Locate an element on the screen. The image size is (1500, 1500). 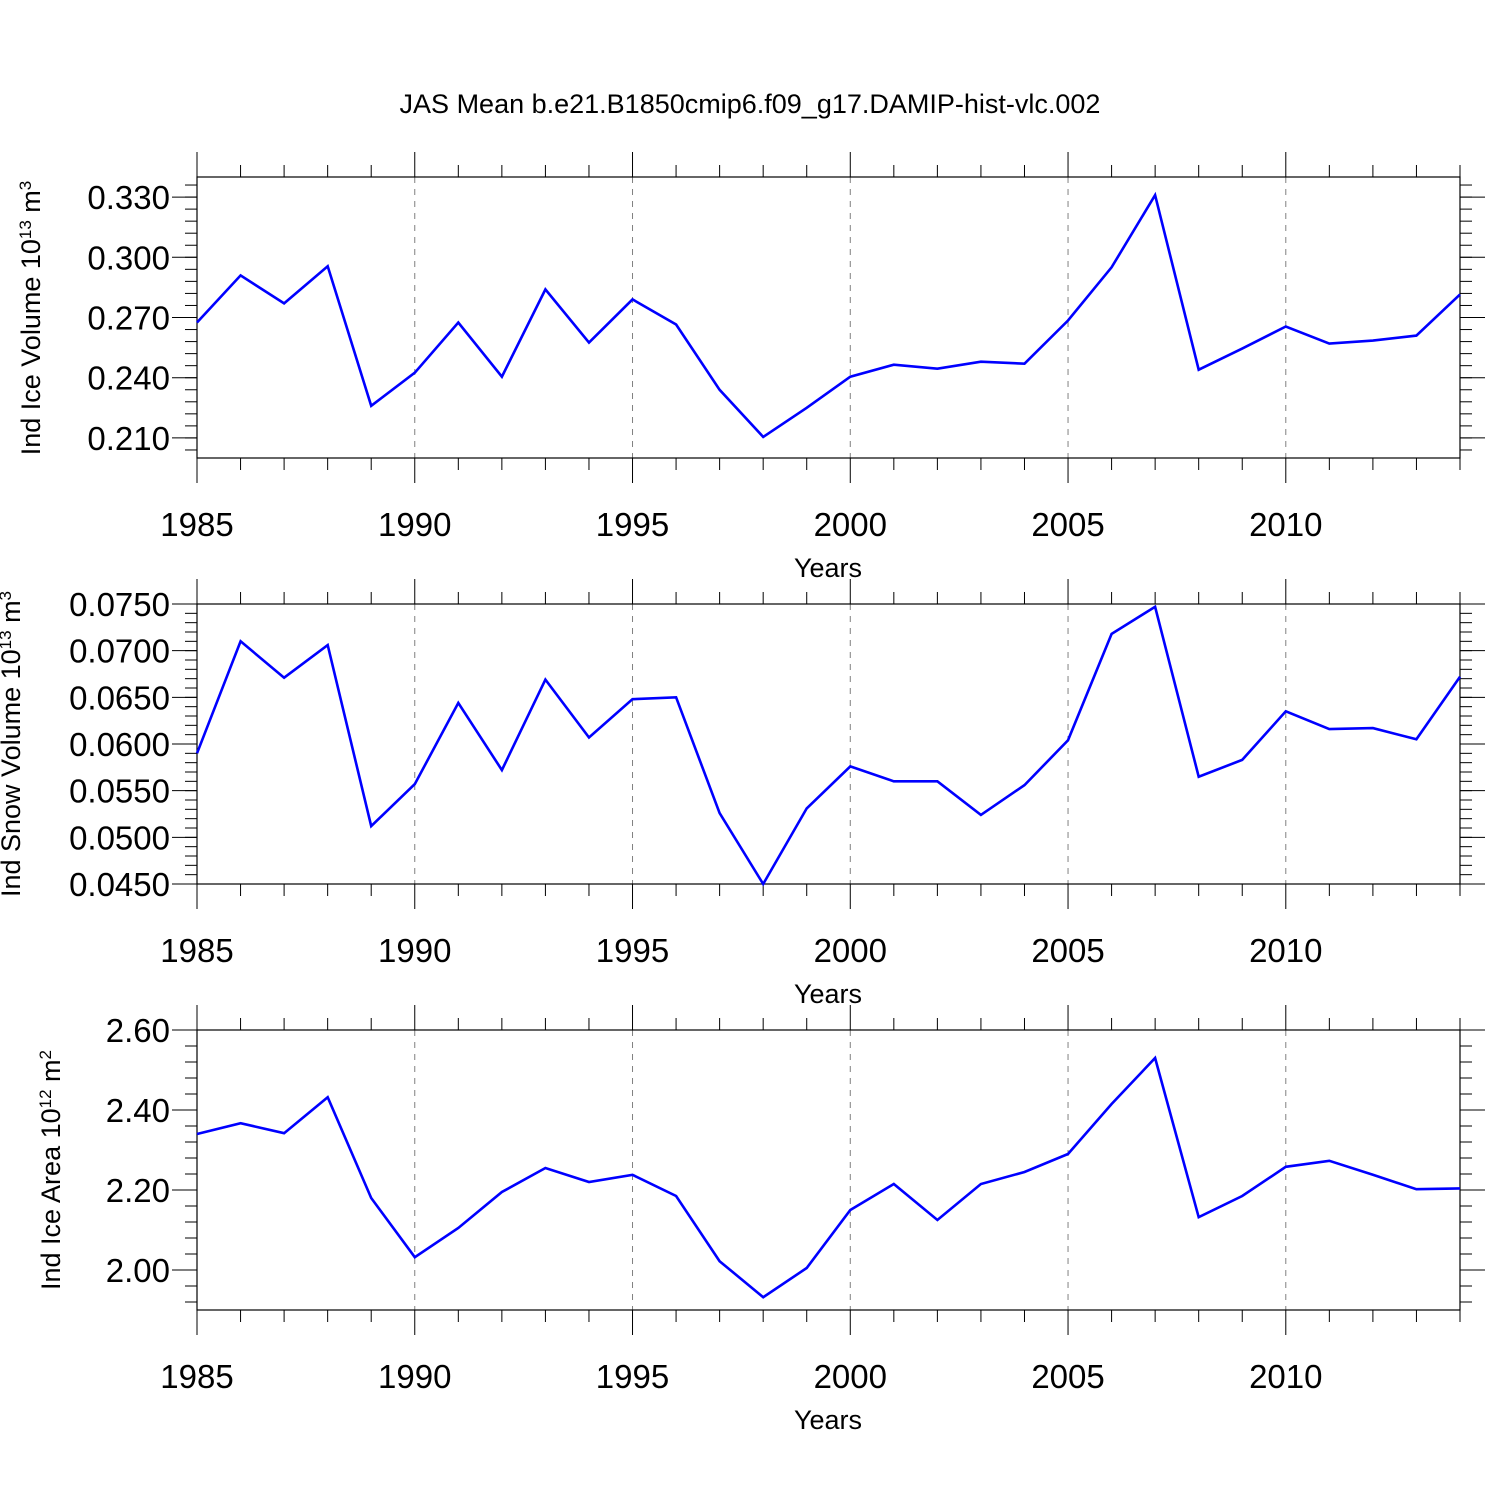
y-tick-label: 0.240 is located at coordinates (128, 378).